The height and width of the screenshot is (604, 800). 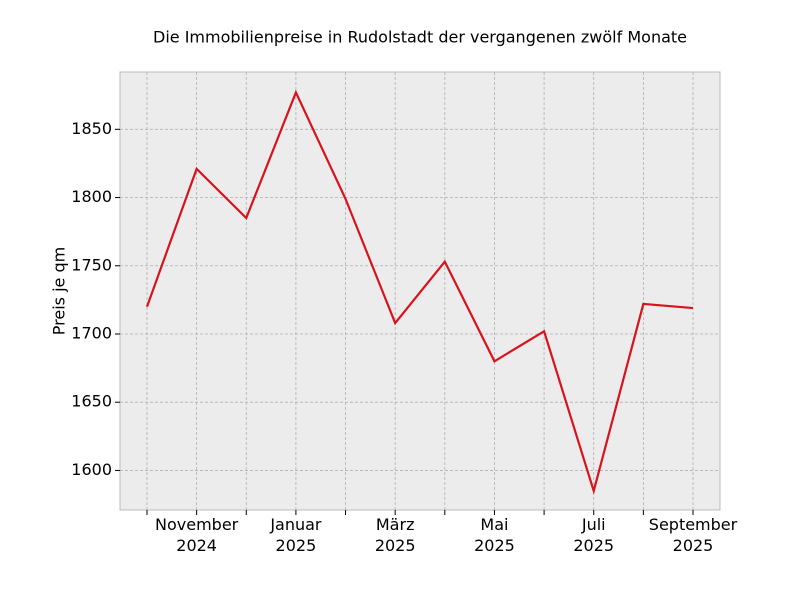 What do you see at coordinates (693, 524) in the screenshot?
I see `x-tick-label: September` at bounding box center [693, 524].